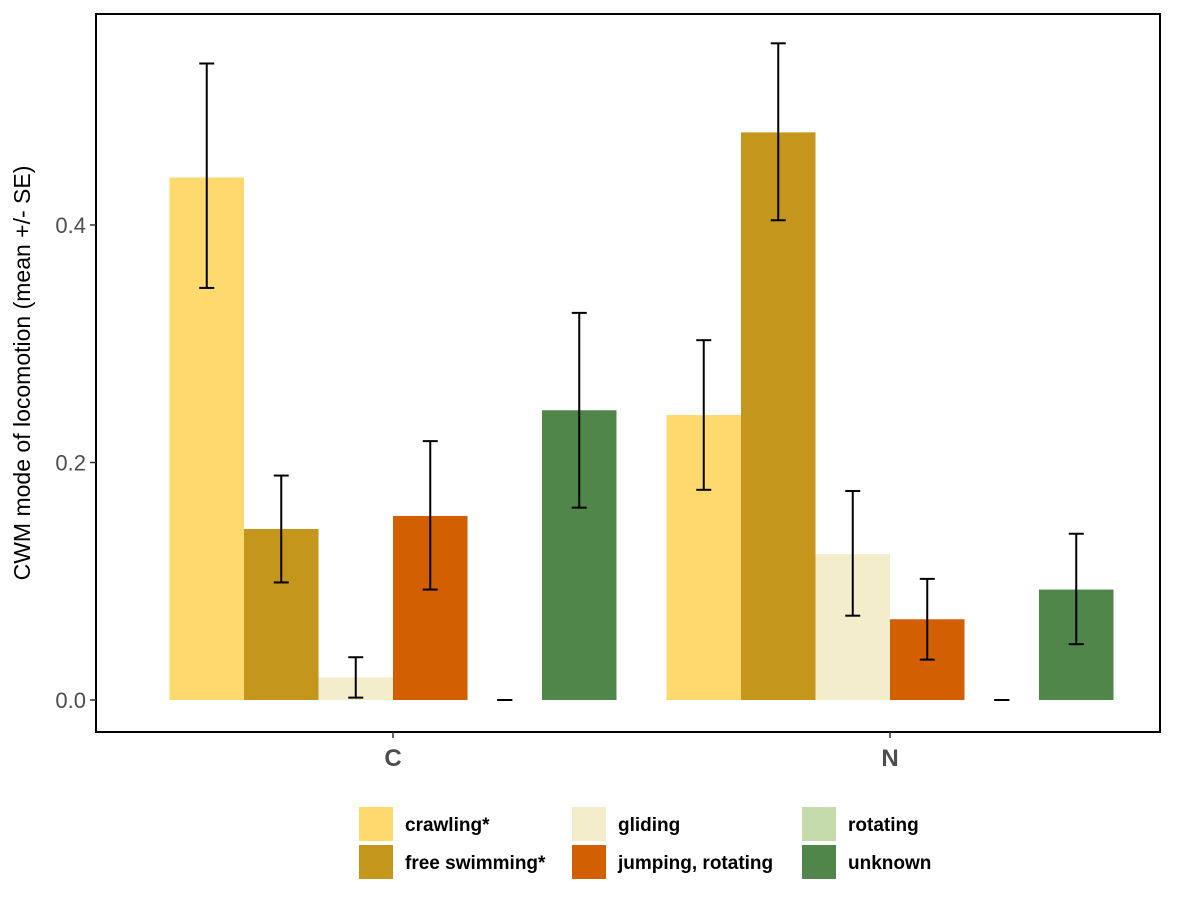  I want to click on x-category-label: N, so click(889, 758).